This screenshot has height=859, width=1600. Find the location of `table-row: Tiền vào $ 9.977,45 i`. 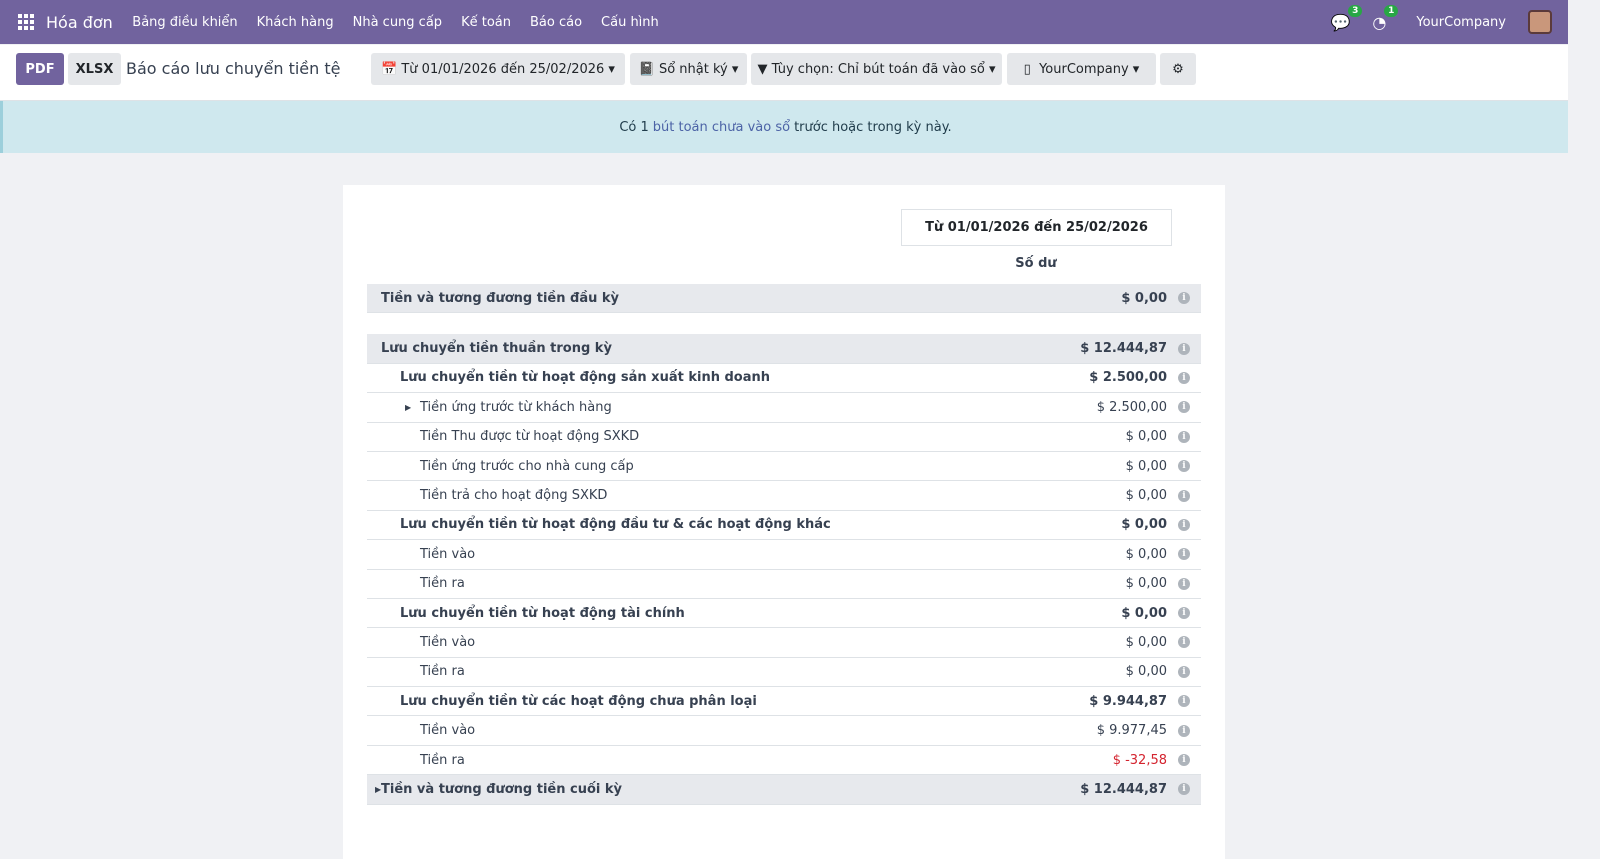

table-row: Tiền vào $ 9.977,45 i is located at coordinates (784, 731).